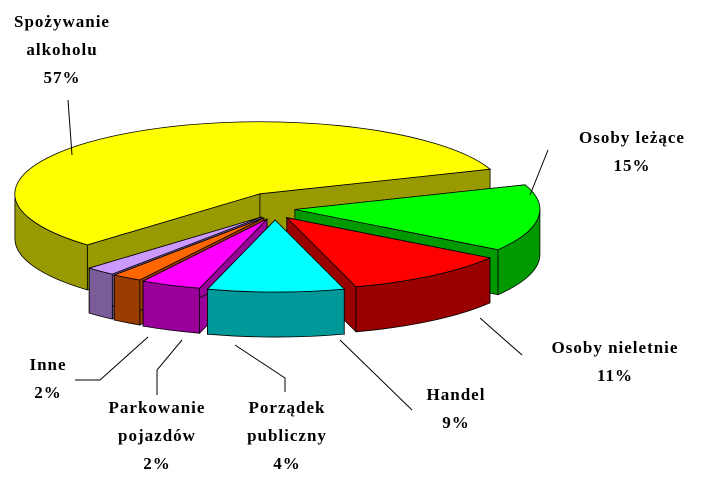  Describe the element at coordinates (615, 375) in the screenshot. I see `value-label: 11%` at that location.